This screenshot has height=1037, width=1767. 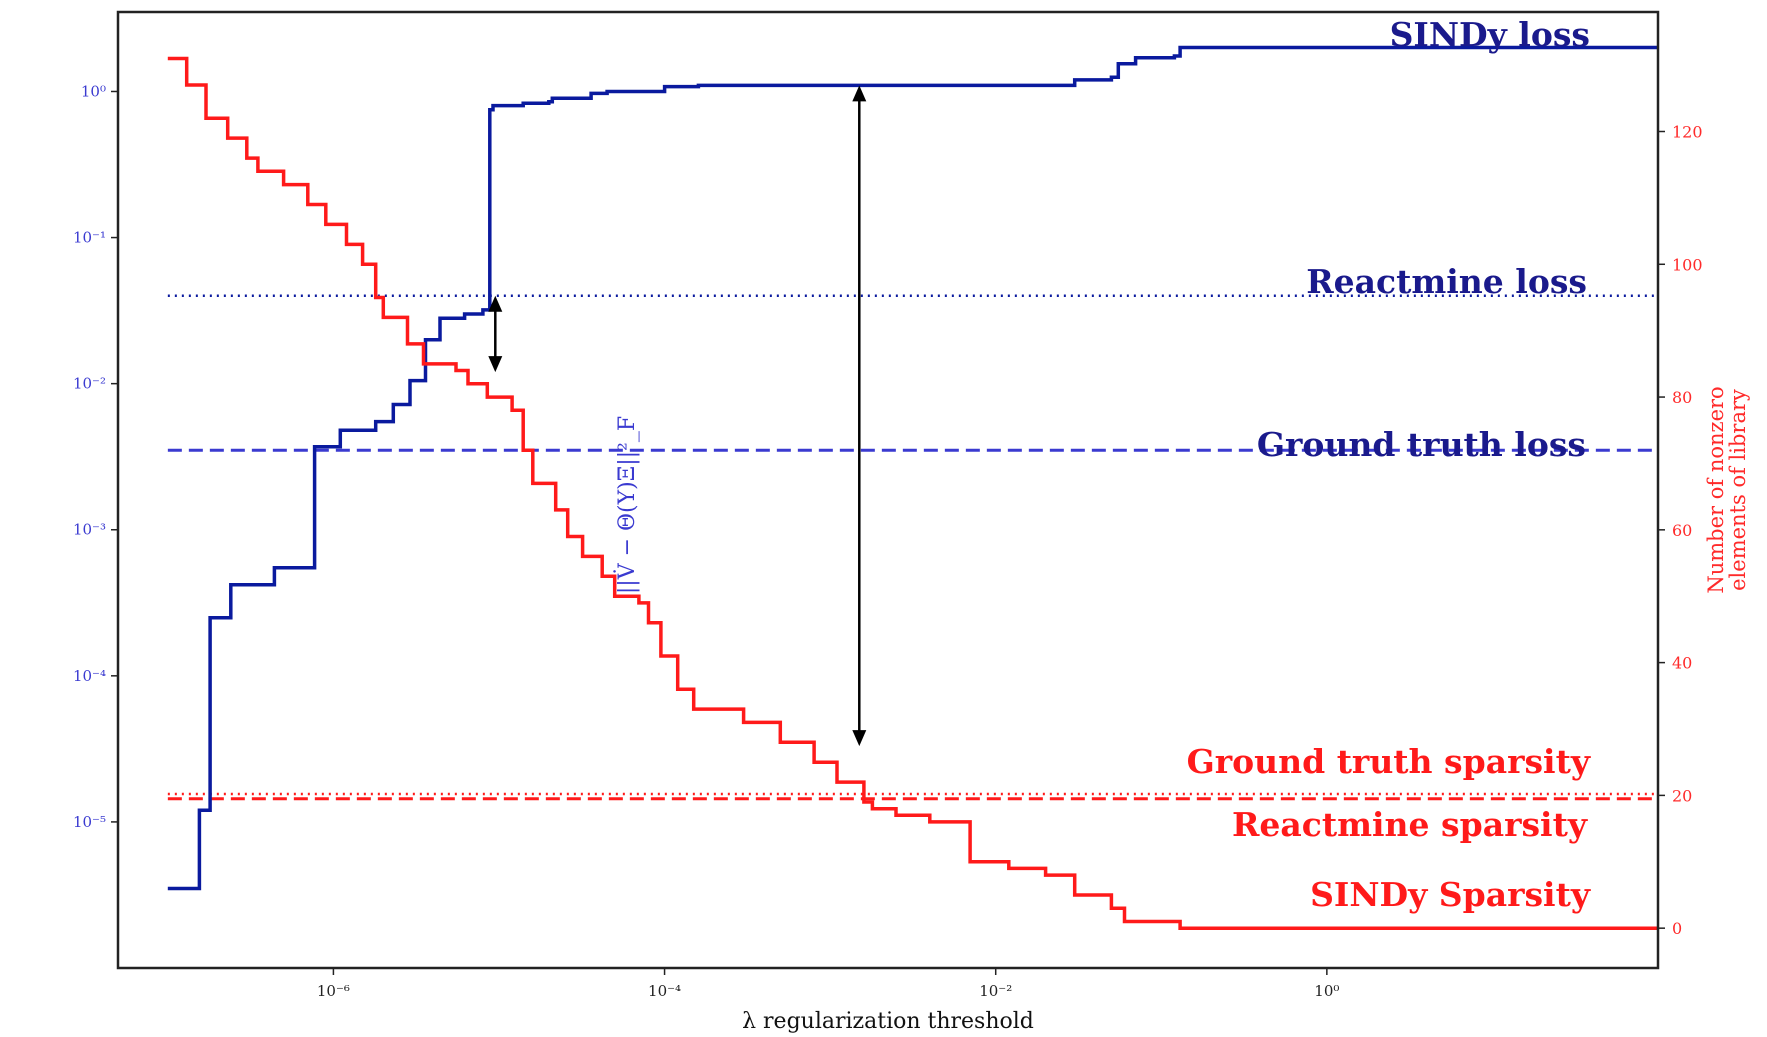 What do you see at coordinates (1738, 490) in the screenshot?
I see `right-axis-label-line2: elements of library` at bounding box center [1738, 490].